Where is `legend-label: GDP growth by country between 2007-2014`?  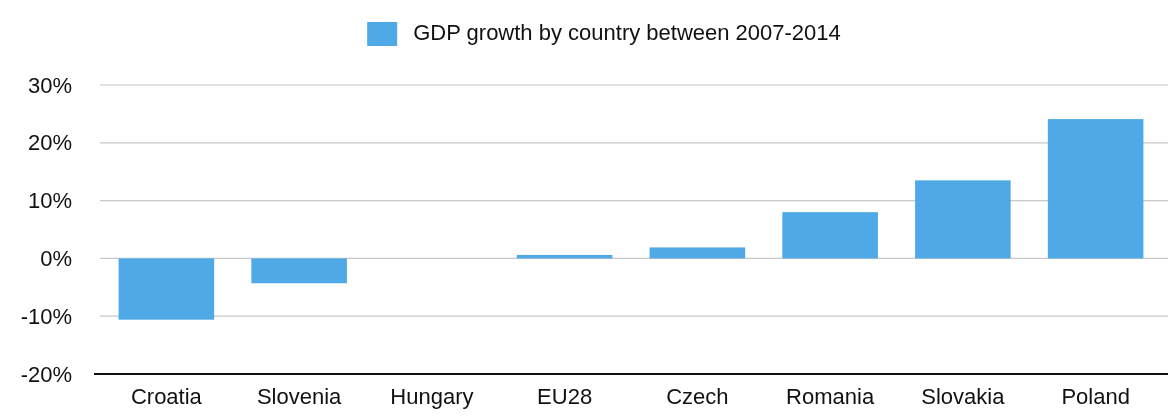
legend-label: GDP growth by country between 2007-2014 is located at coordinates (627, 32).